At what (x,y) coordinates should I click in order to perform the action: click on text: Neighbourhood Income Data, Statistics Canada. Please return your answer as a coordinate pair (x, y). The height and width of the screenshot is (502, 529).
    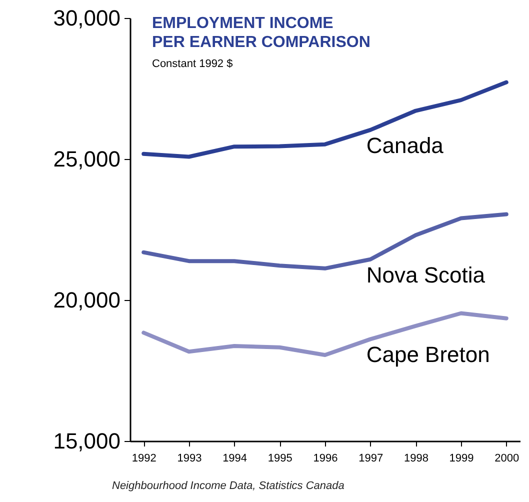
    Looking at the image, I should click on (228, 486).